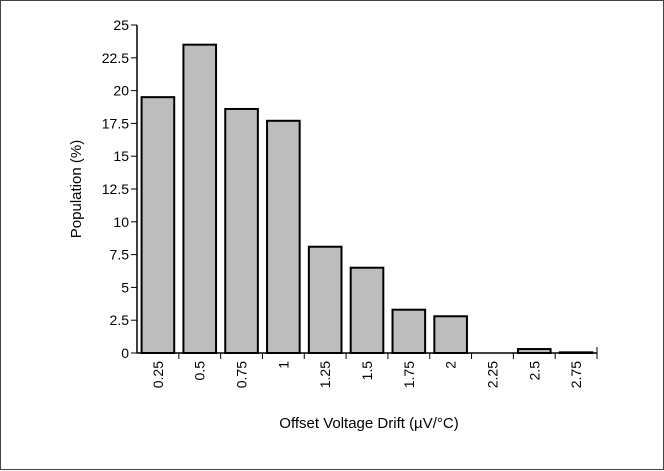  What do you see at coordinates (121, 156) in the screenshot?
I see `y-tick-label: 15` at bounding box center [121, 156].